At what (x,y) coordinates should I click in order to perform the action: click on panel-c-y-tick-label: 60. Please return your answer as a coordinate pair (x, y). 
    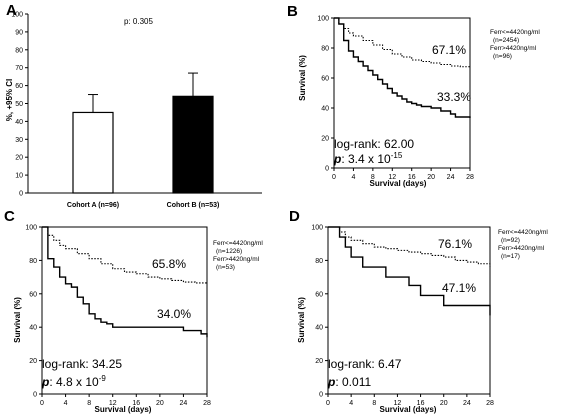
    Looking at the image, I should click on (33, 294).